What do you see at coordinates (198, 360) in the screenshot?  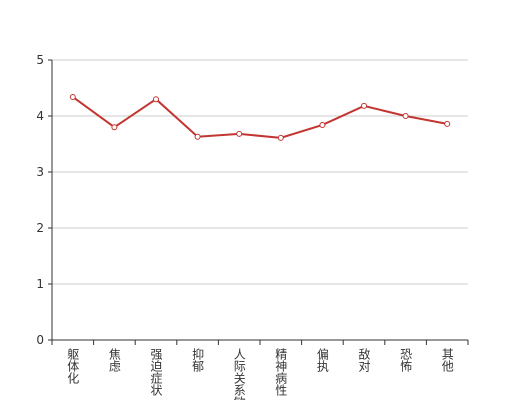 I see `x-tick-label: 抑郁` at bounding box center [198, 360].